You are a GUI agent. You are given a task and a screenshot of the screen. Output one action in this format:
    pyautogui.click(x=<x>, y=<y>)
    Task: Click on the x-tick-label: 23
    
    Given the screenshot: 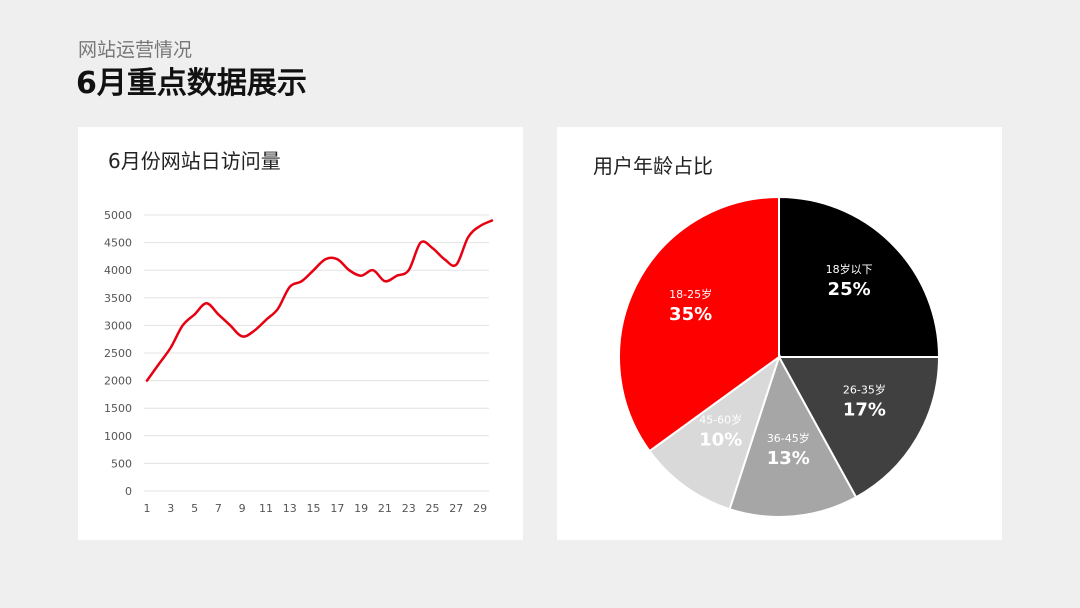 What is the action you would take?
    pyautogui.click(x=409, y=508)
    